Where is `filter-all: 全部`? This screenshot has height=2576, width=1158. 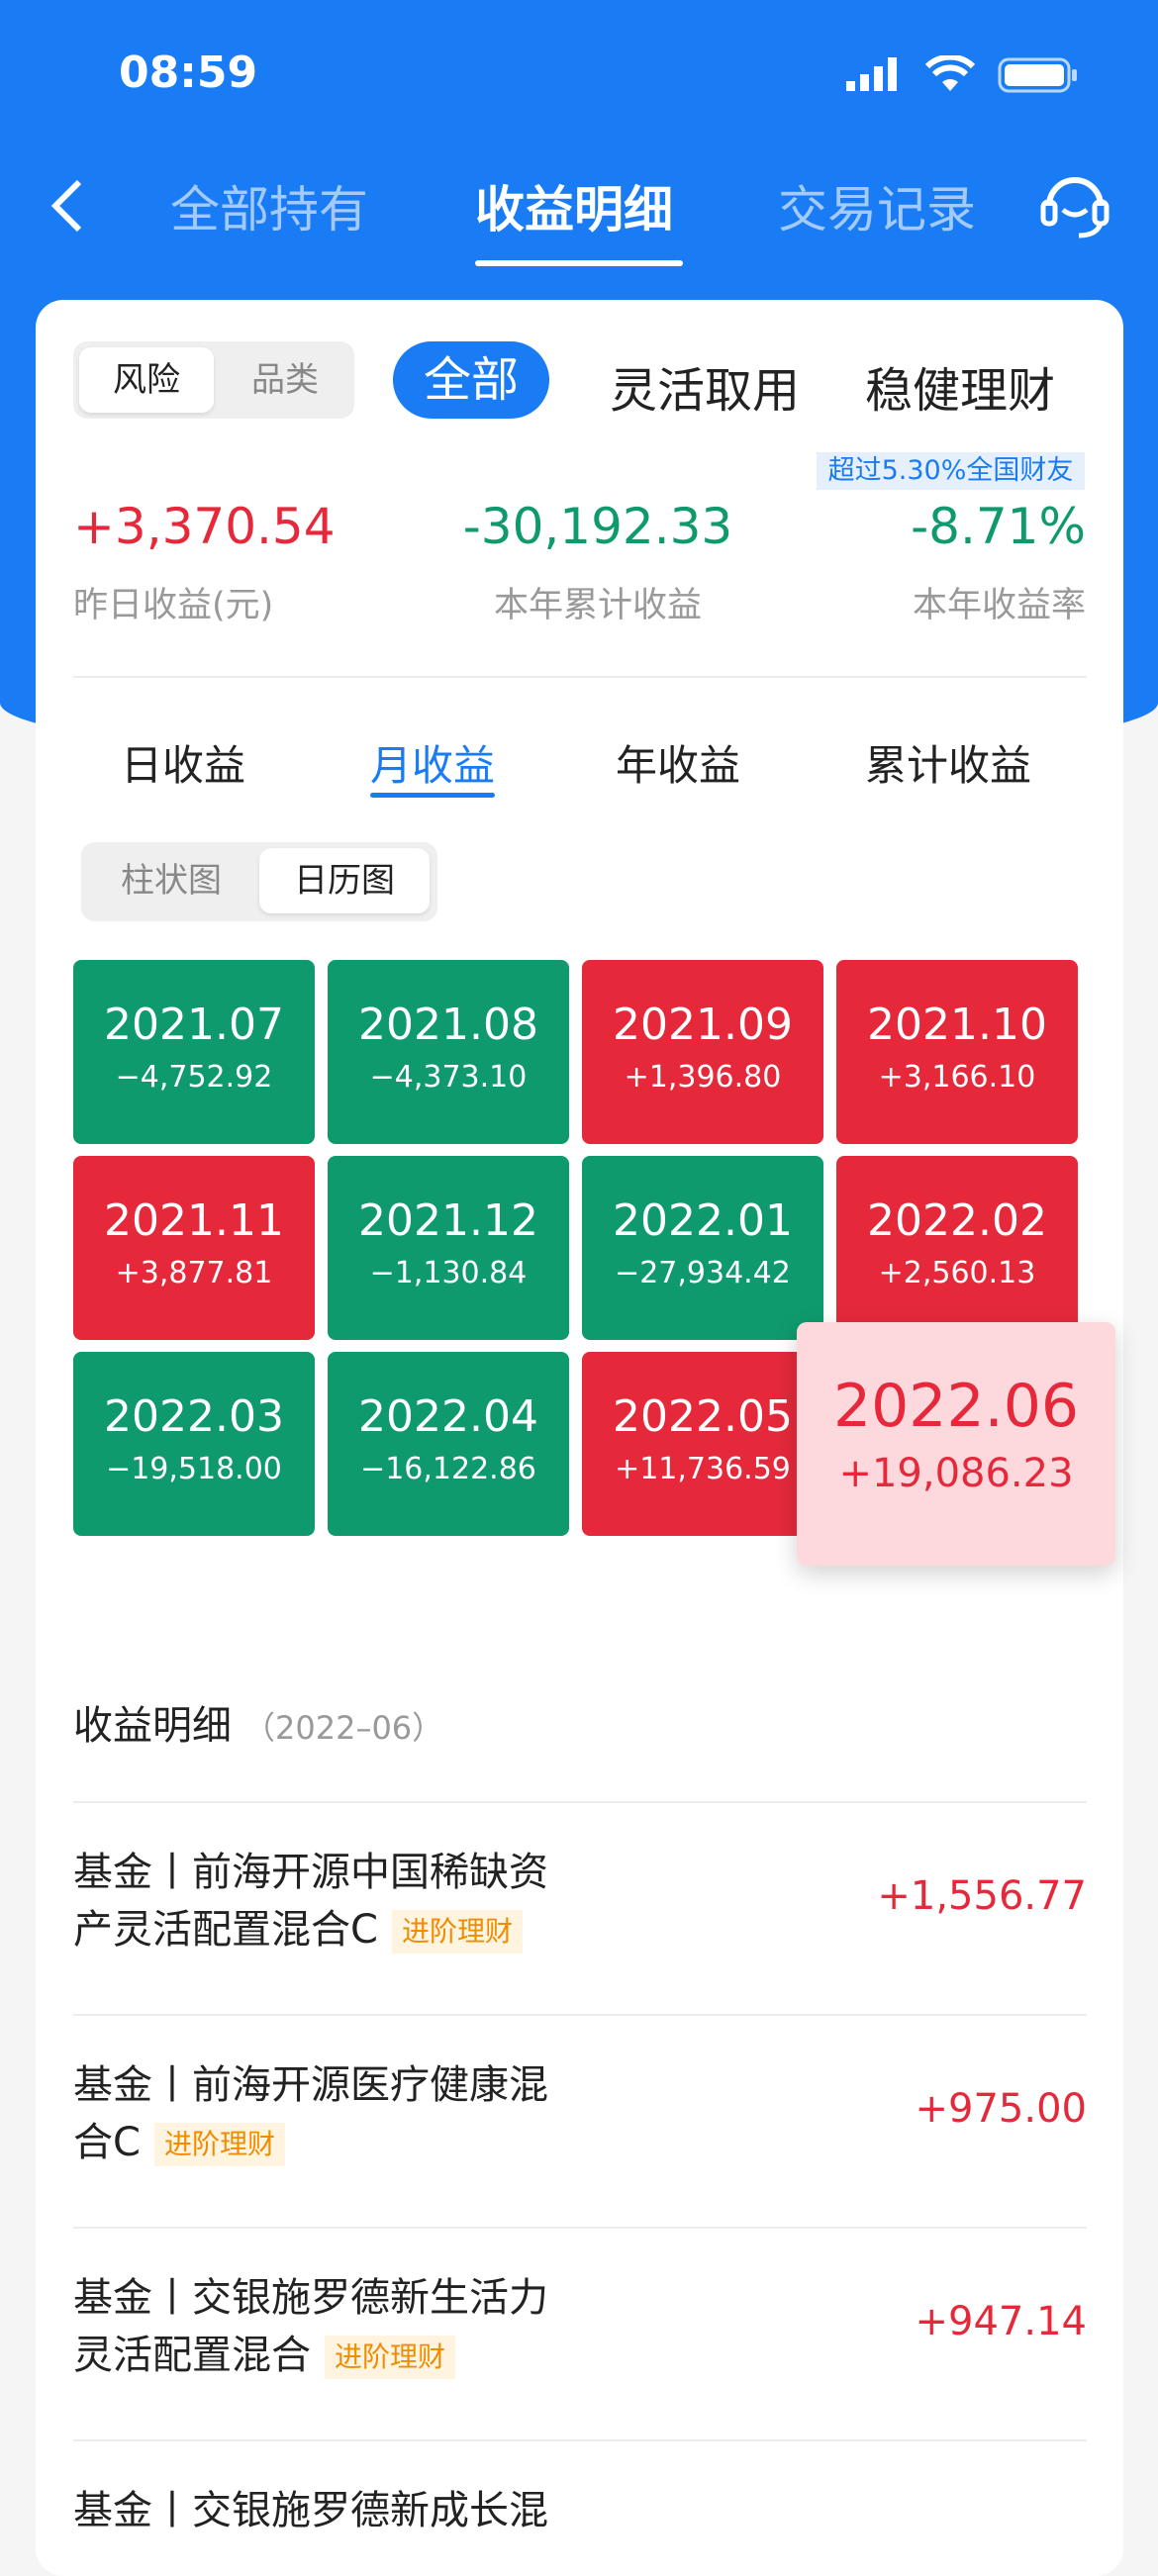 filter-all: 全部 is located at coordinates (471, 380).